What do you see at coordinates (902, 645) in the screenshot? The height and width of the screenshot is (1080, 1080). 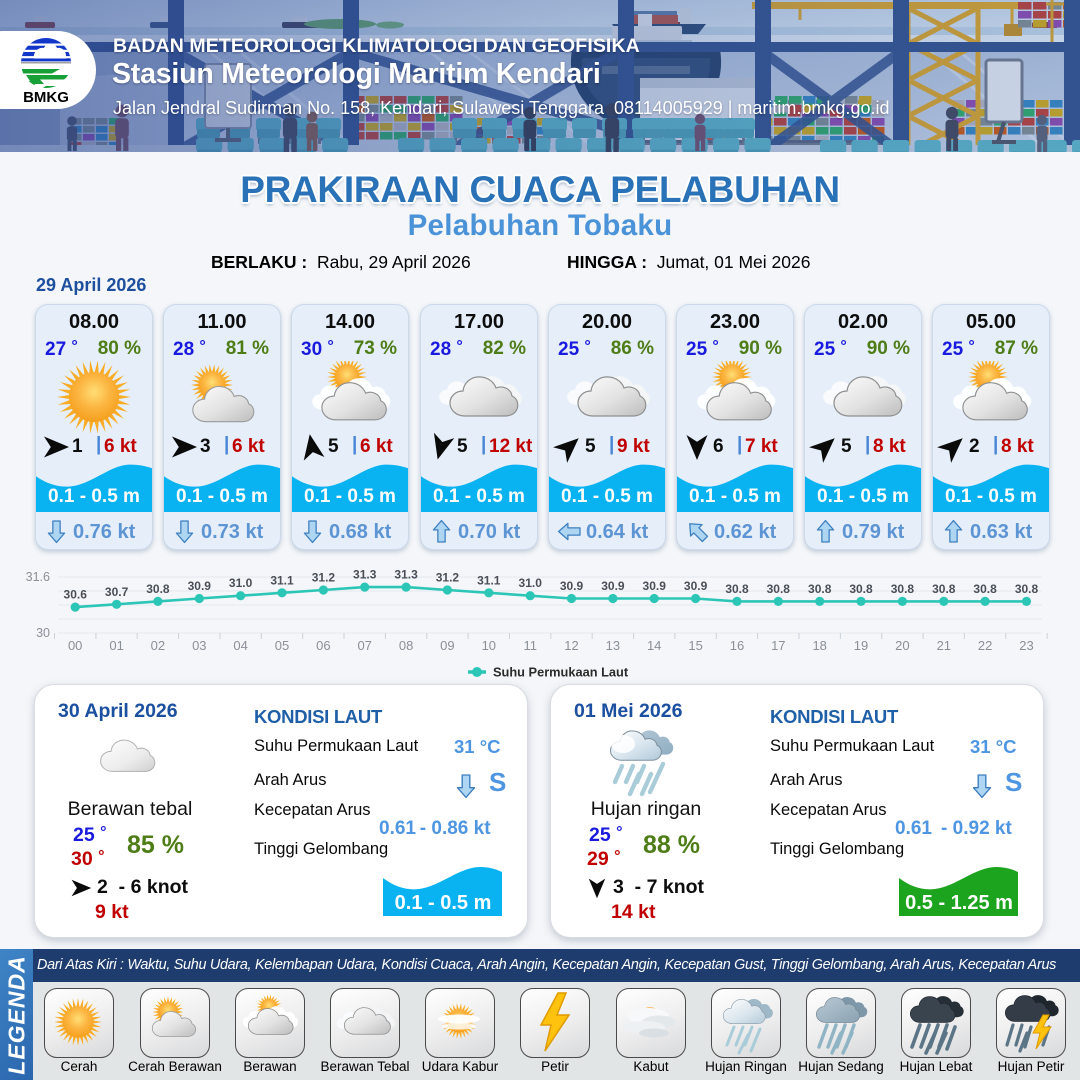 I see `svg-text: 20` at bounding box center [902, 645].